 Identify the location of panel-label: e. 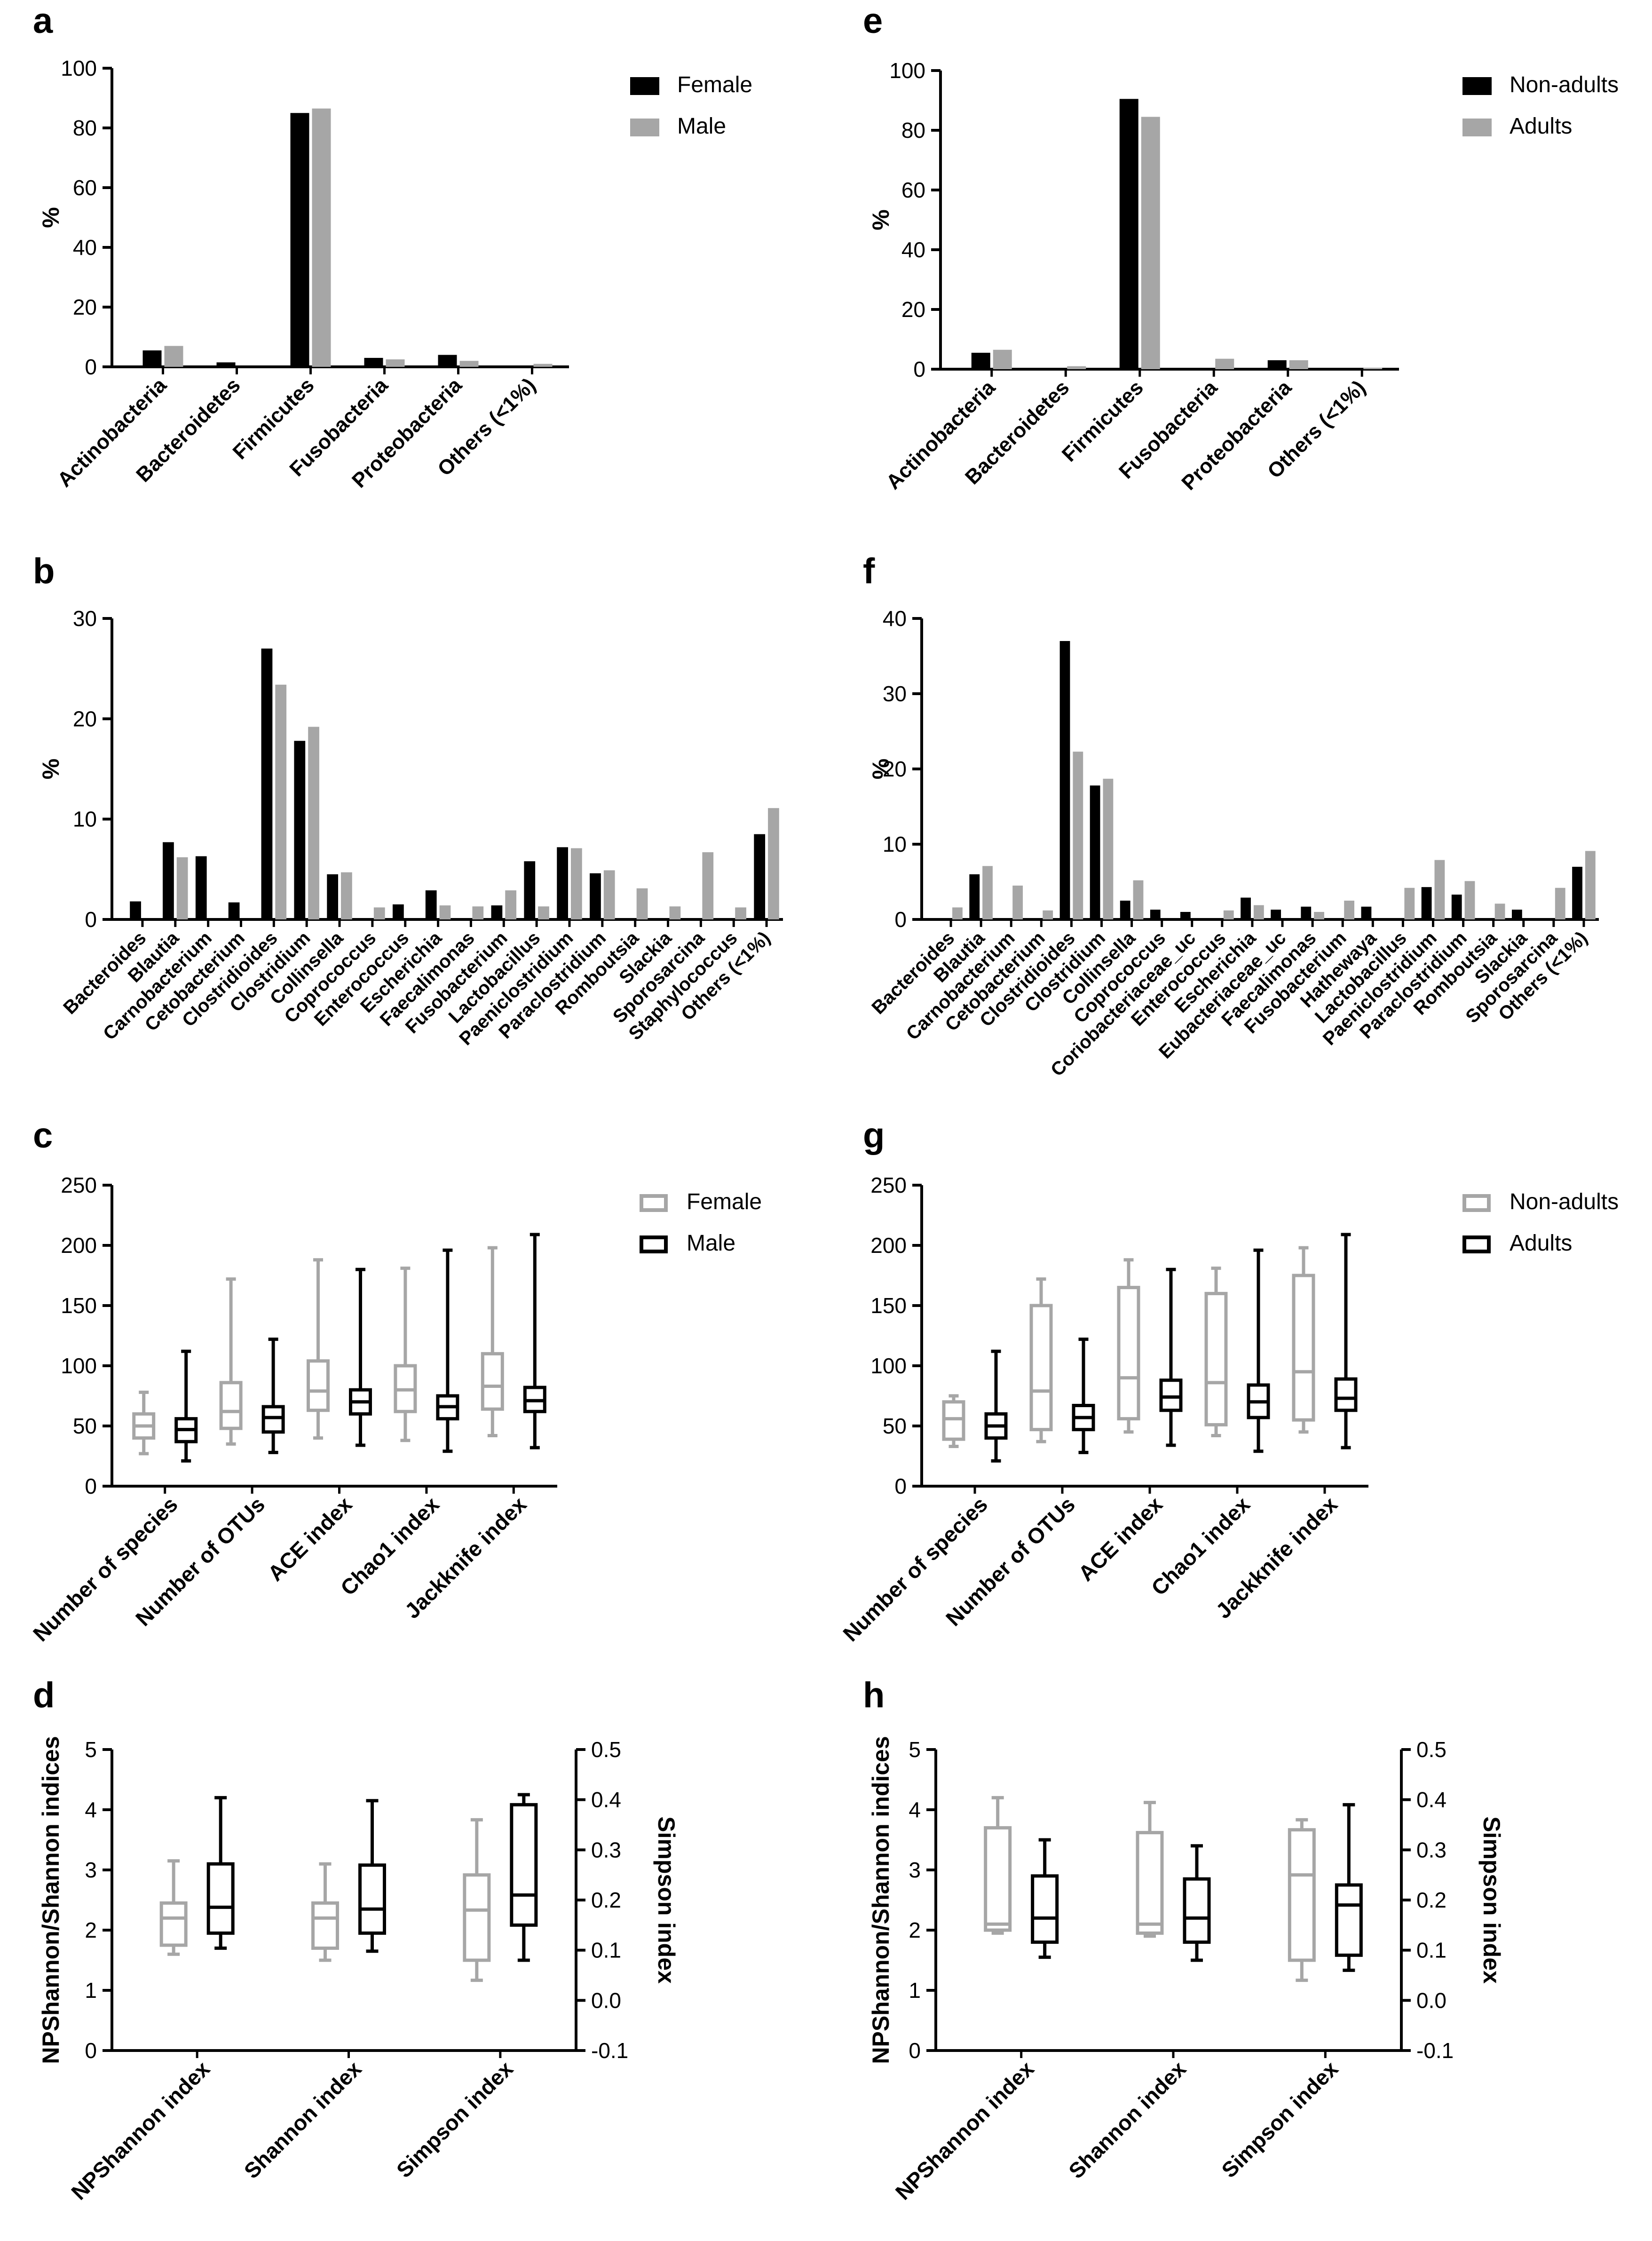
(873, 21).